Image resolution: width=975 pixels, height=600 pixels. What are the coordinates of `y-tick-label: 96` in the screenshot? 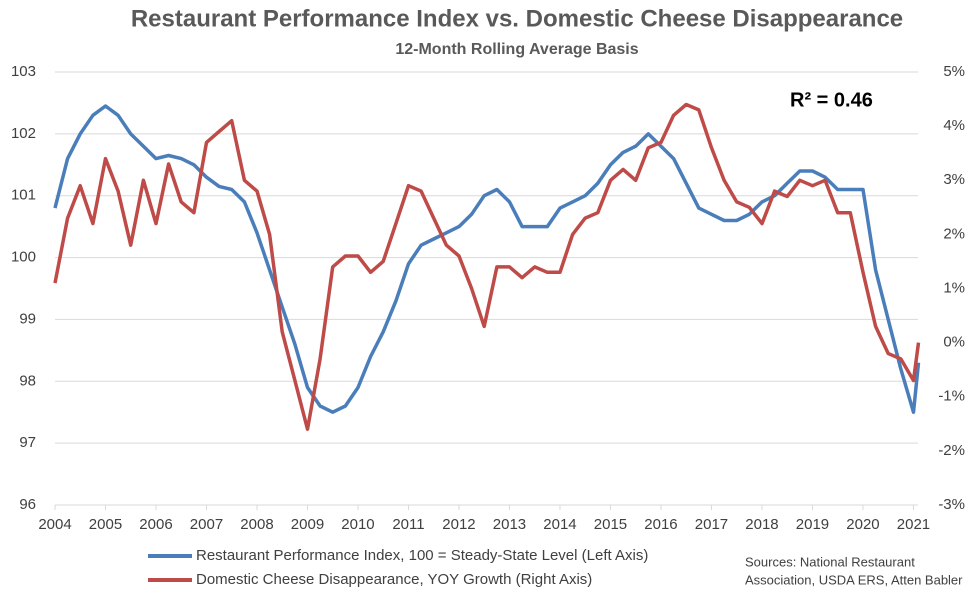 It's located at (27, 504).